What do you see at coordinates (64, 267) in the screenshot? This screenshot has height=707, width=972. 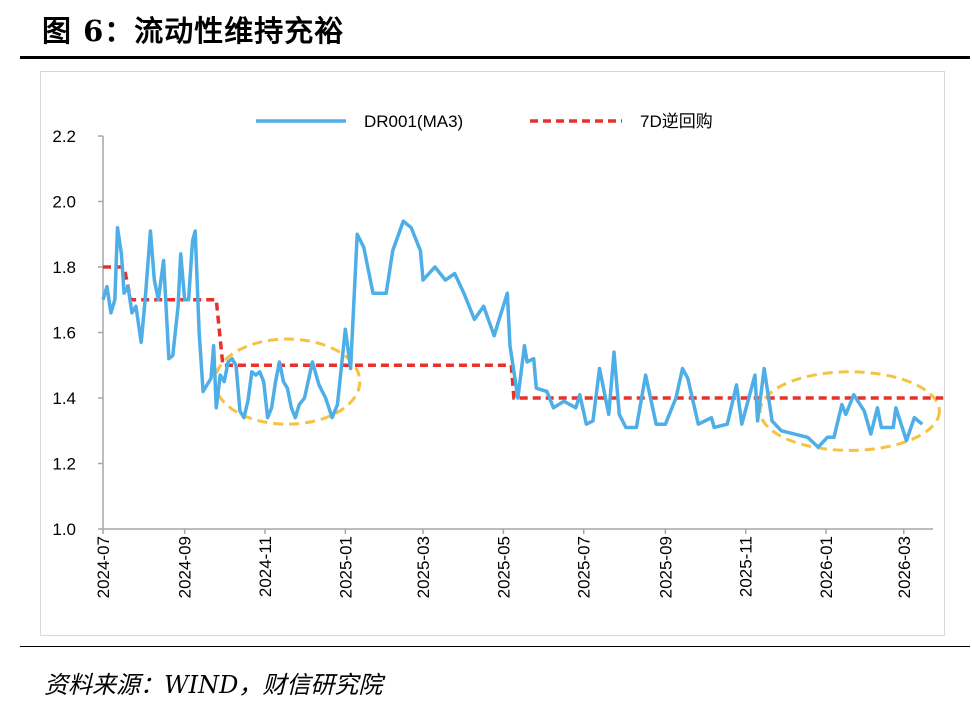 I see `y-tick-label: 1.8` at bounding box center [64, 267].